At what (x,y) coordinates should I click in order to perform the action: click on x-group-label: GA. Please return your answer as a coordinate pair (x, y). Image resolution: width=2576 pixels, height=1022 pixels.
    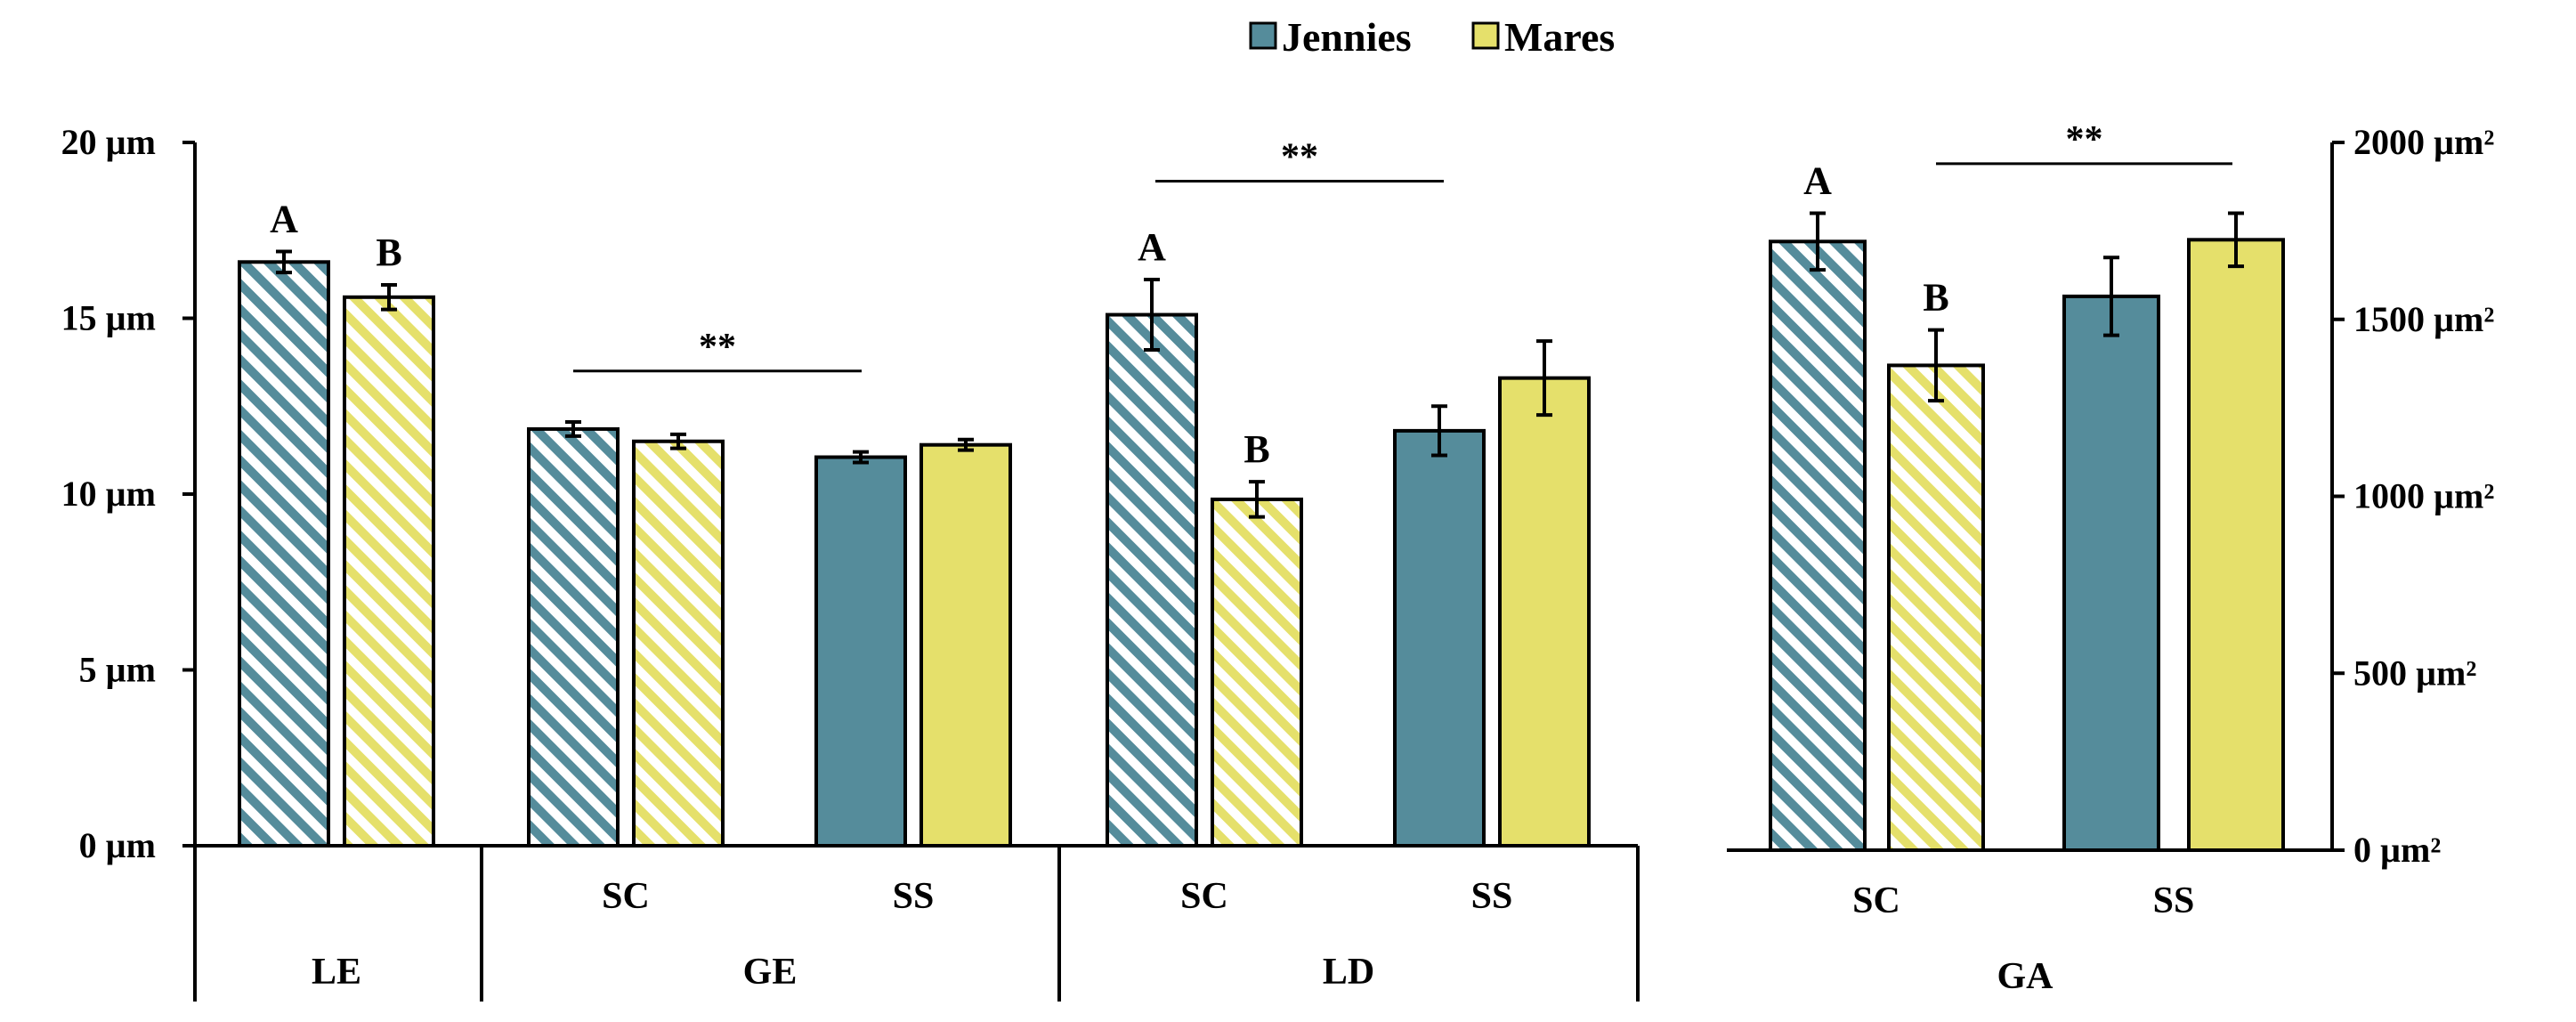
    Looking at the image, I should click on (2026, 976).